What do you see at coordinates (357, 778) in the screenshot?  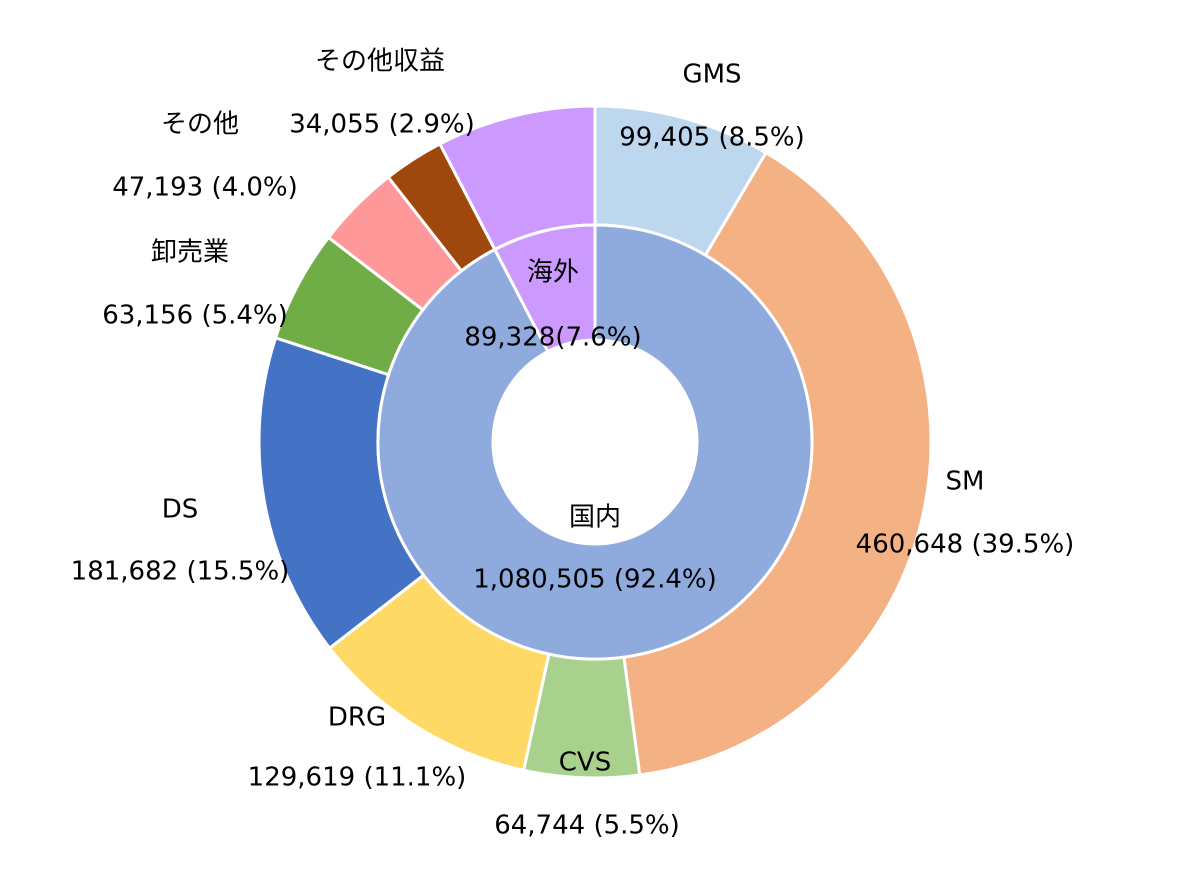 I see `slice-value-label: 129,619 (11.1%)` at bounding box center [357, 778].